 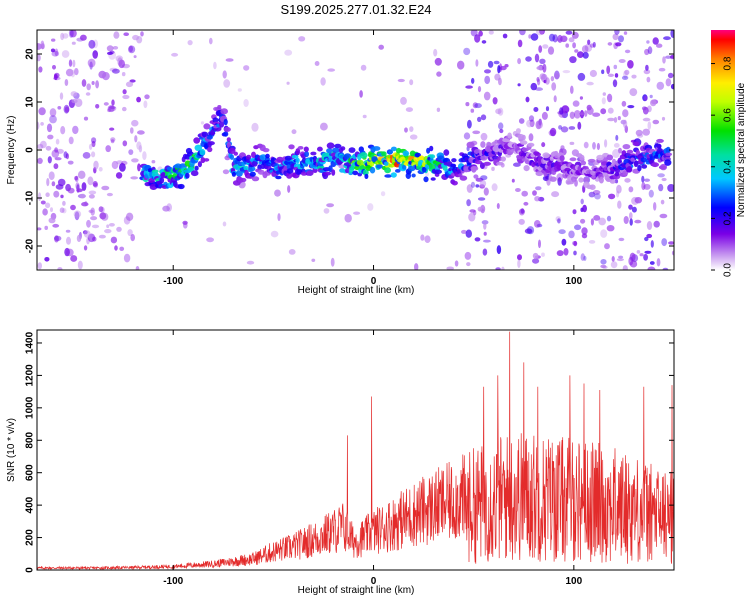 What do you see at coordinates (30, 375) in the screenshot?
I see `y-tick-label: 1200` at bounding box center [30, 375].